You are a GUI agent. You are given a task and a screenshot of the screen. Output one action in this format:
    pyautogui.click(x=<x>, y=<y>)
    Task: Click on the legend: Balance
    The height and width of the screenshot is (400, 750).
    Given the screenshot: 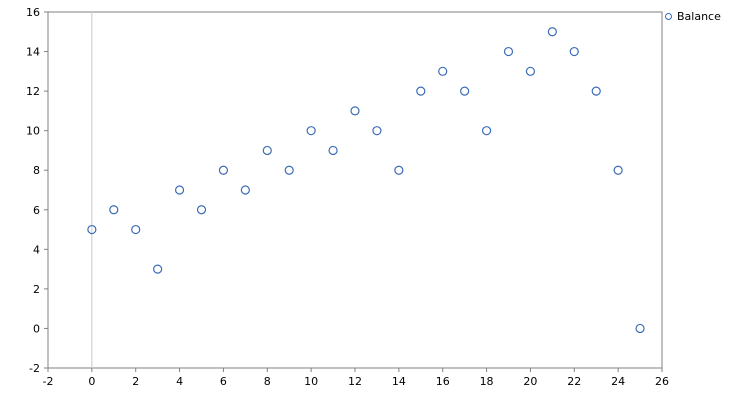 What is the action you would take?
    pyautogui.click(x=693, y=16)
    